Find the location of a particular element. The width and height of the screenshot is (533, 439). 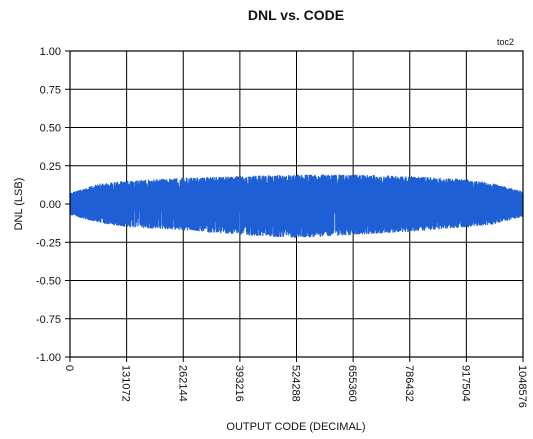

series-layer is located at coordinates (296, 206).